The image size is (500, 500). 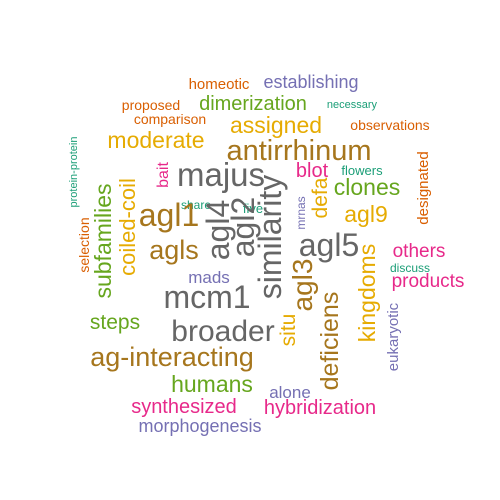 I want to click on word-agl9: agl9, so click(x=365, y=214).